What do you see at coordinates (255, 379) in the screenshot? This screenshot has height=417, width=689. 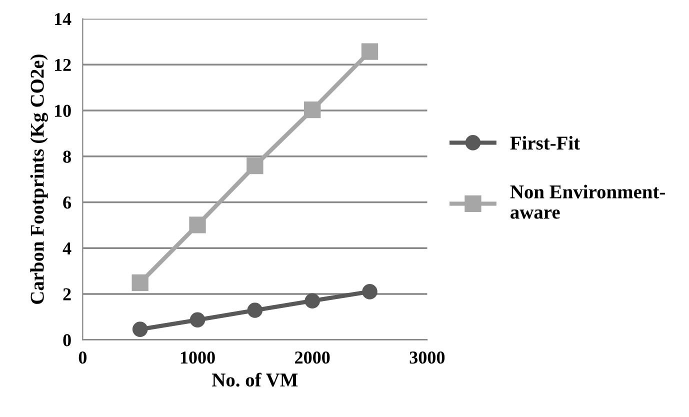 I see `x-axis-title: No. of VM` at bounding box center [255, 379].